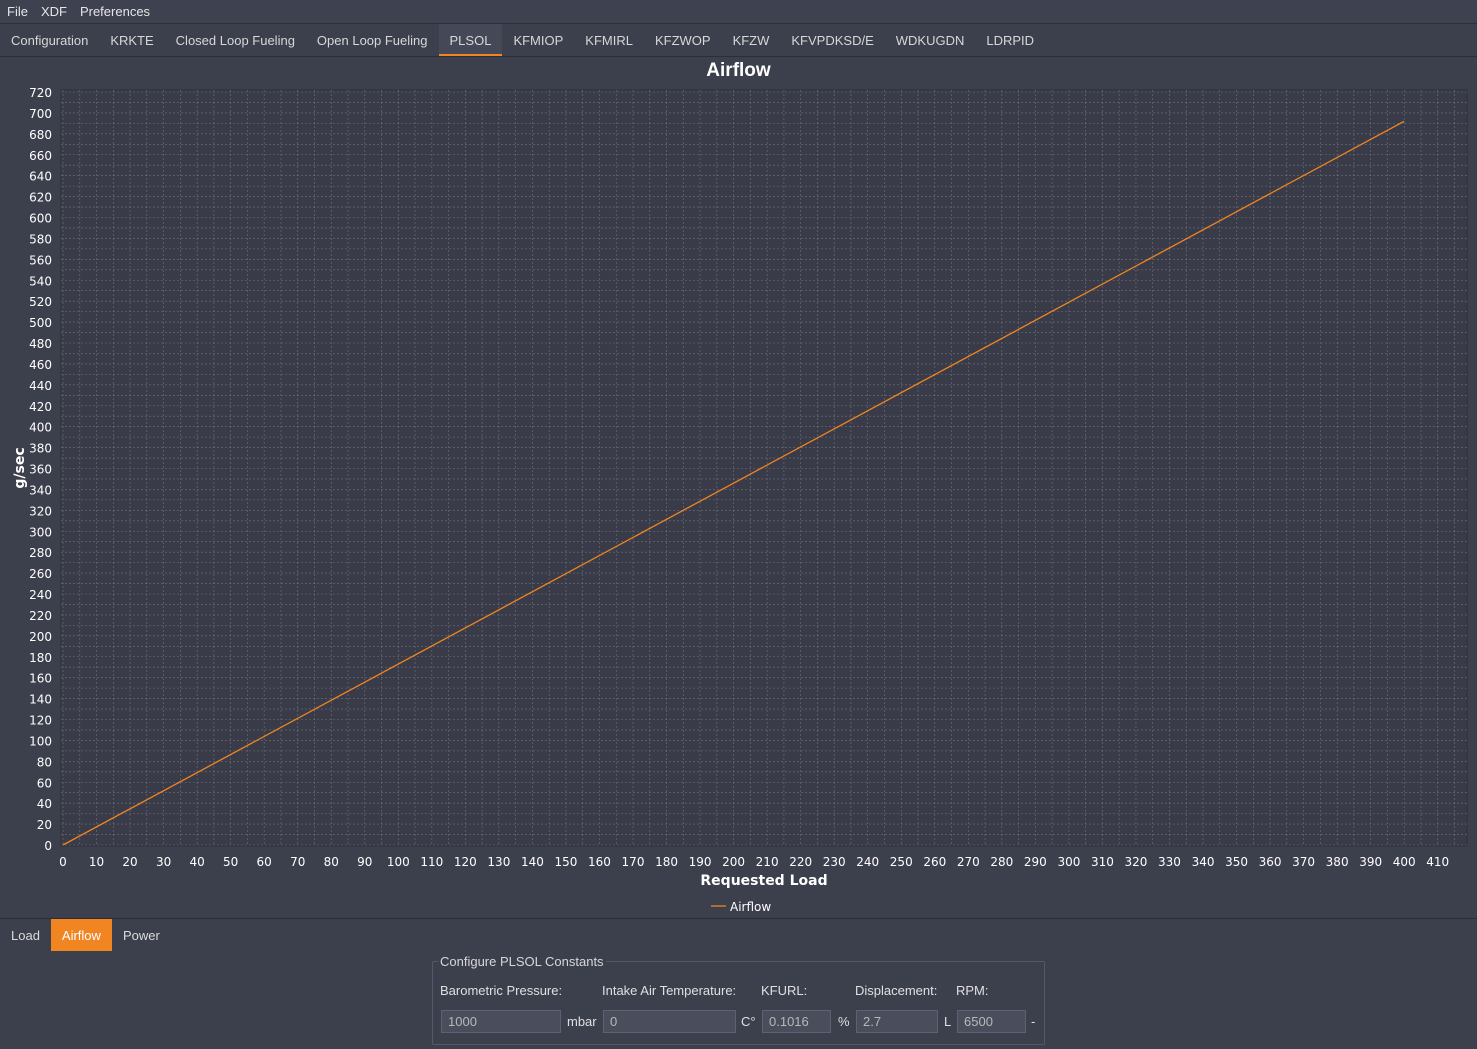  What do you see at coordinates (1001, 862) in the screenshot?
I see `x-tick-label: 280` at bounding box center [1001, 862].